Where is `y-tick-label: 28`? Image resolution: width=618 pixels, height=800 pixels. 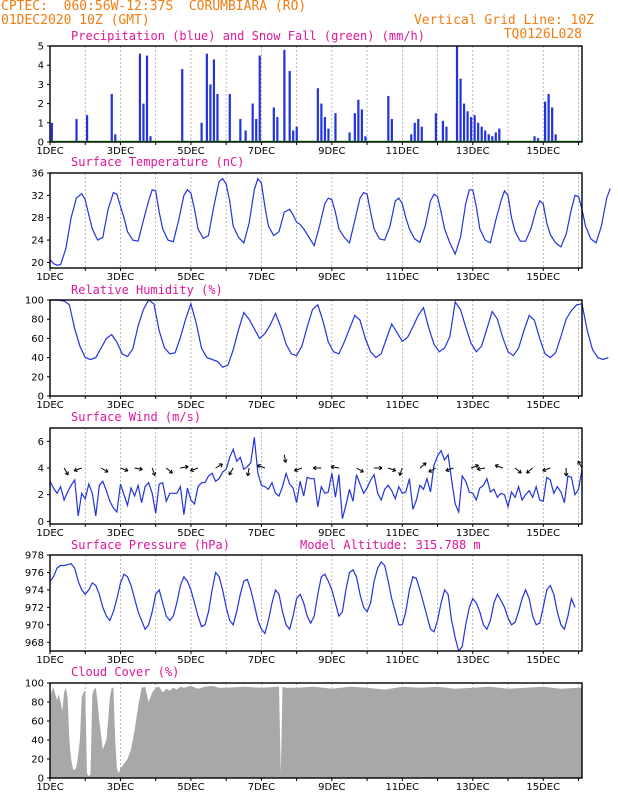
y-tick-label: 28 is located at coordinates (37, 218).